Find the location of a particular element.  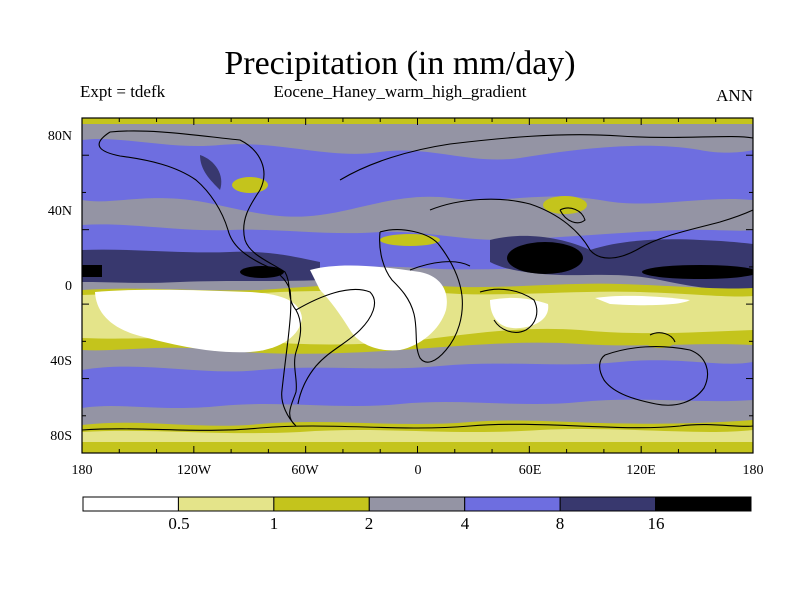

colorbar is located at coordinates (417, 504).